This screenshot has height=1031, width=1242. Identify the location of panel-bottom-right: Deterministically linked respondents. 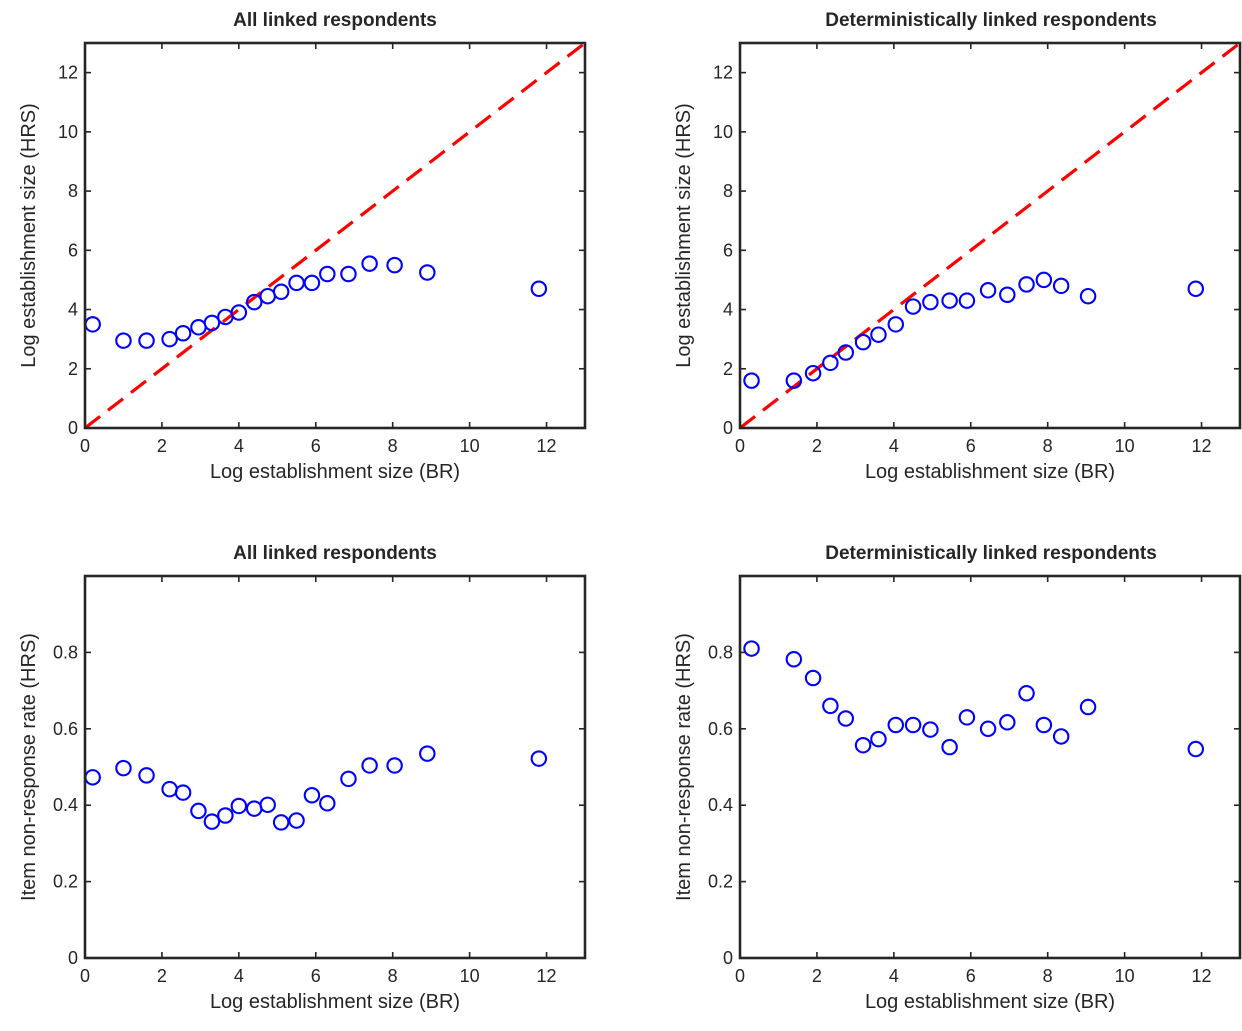
(991, 553).